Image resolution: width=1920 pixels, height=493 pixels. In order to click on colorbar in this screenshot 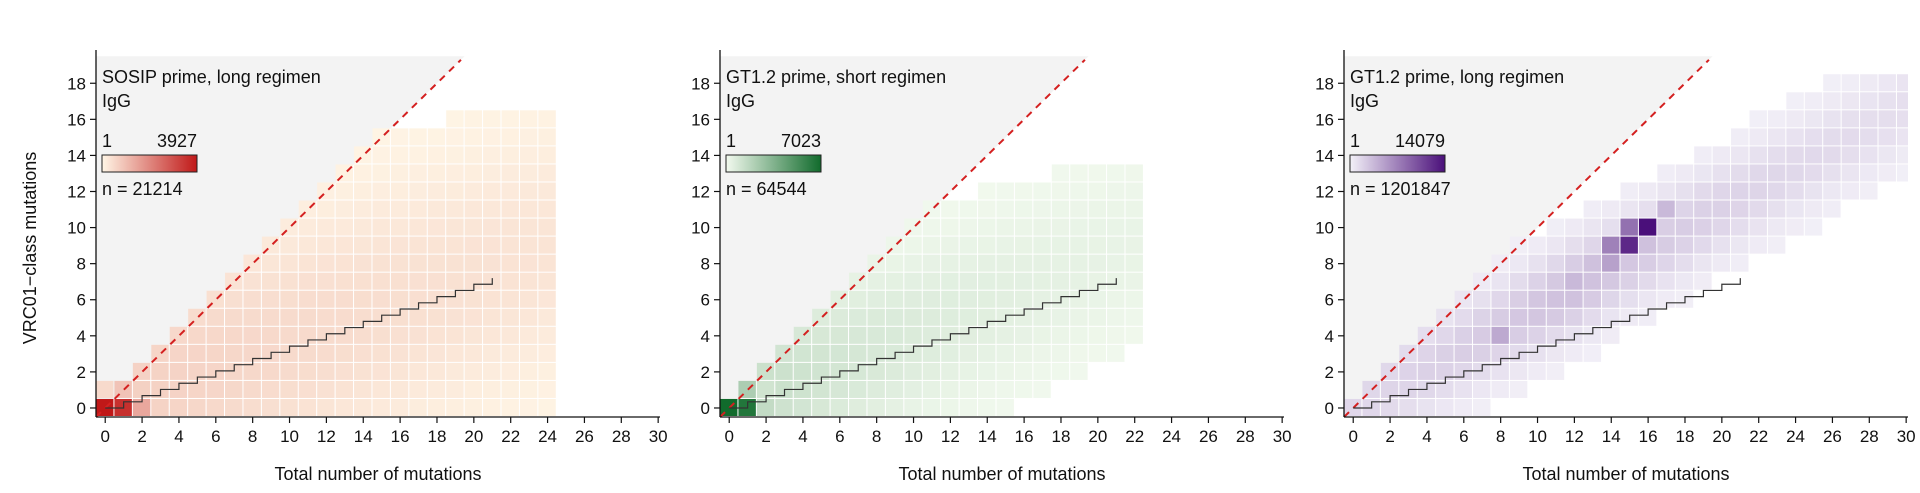, I will do `click(149, 163)`.